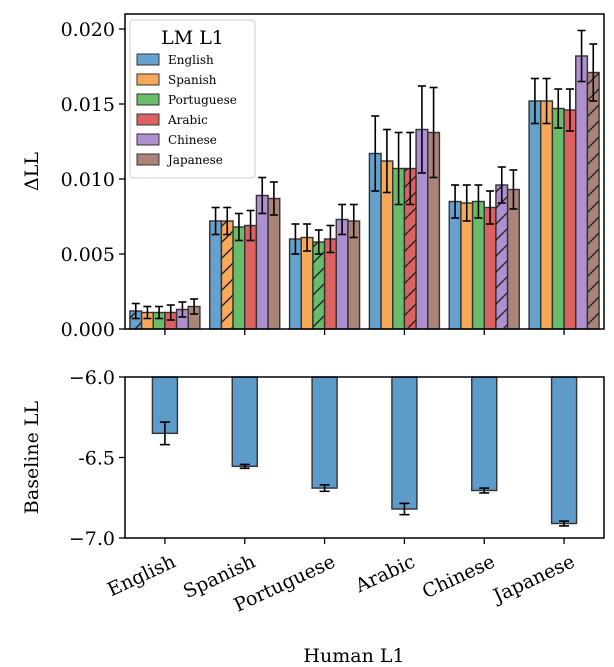 Image resolution: width=614 pixels, height=667 pixels. Describe the element at coordinates (92, 539) in the screenshot. I see `y-tick-label: −7.0` at that location.